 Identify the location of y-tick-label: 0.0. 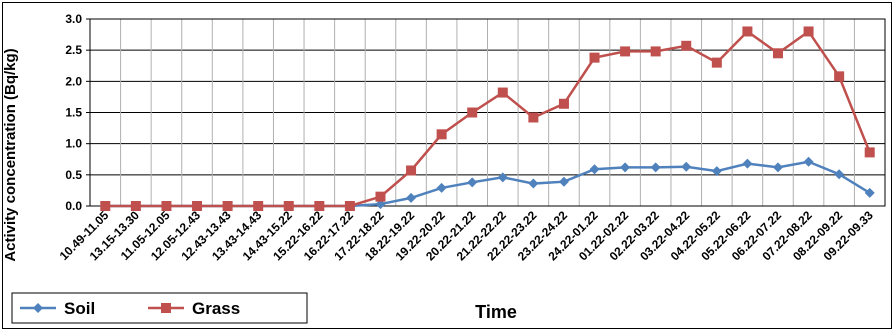
(73, 206).